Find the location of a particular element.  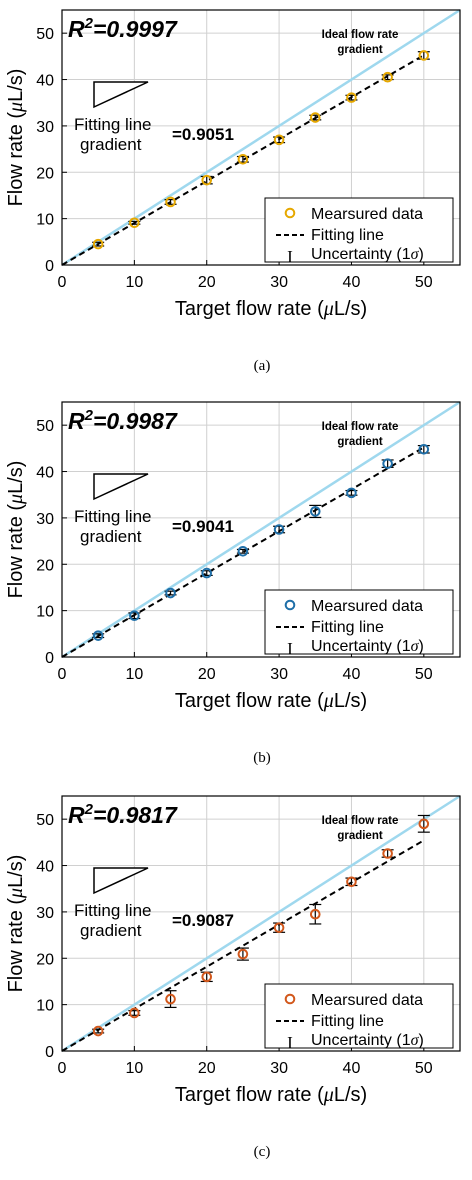

ideal-gradient-label-line1: Ideal flow rate is located at coordinates (360, 821).